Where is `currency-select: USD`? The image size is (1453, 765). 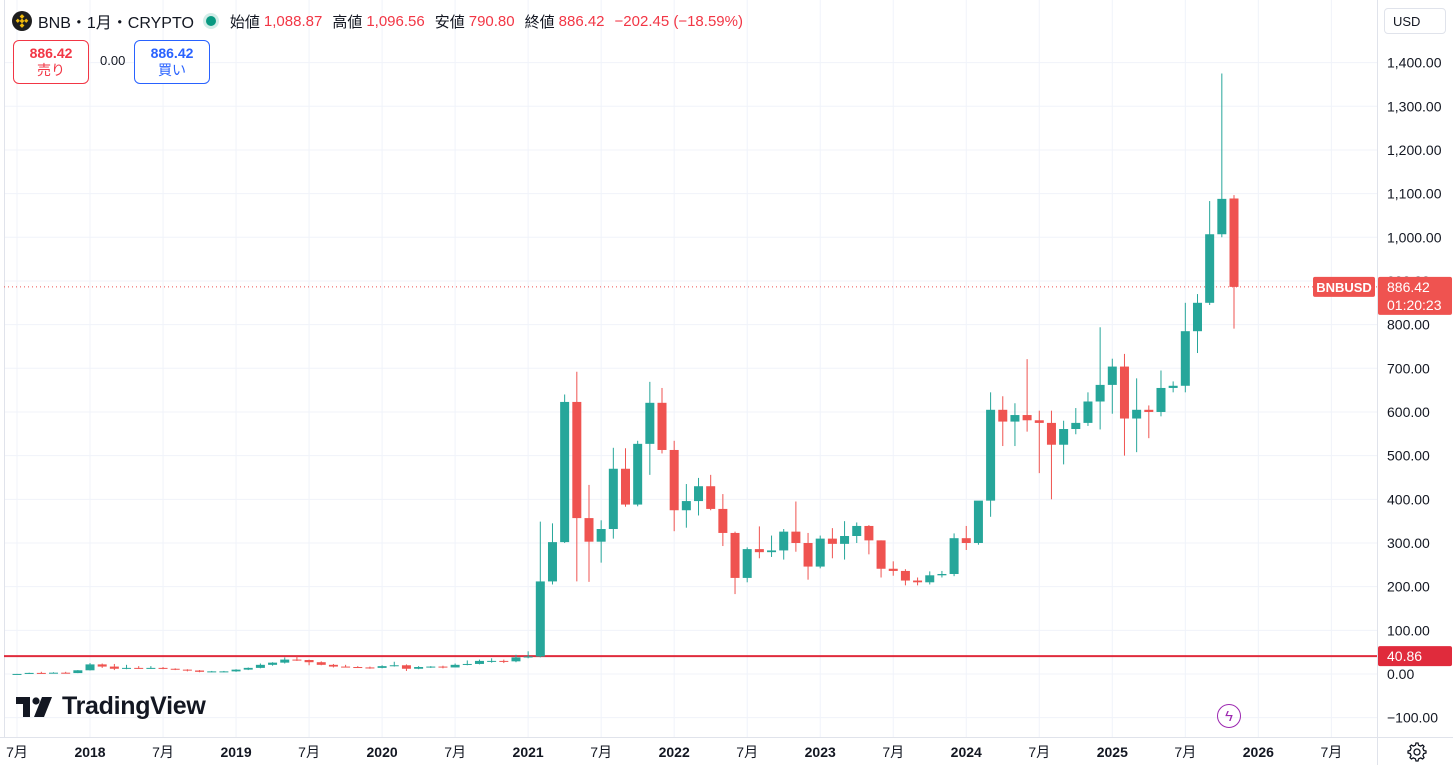 currency-select: USD is located at coordinates (1415, 21).